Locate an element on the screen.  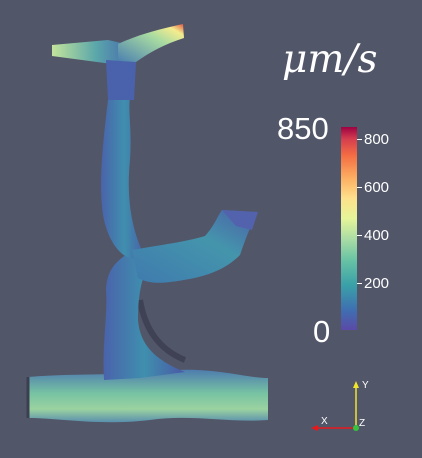
axes-triad-icon is located at coordinates (335, 406).